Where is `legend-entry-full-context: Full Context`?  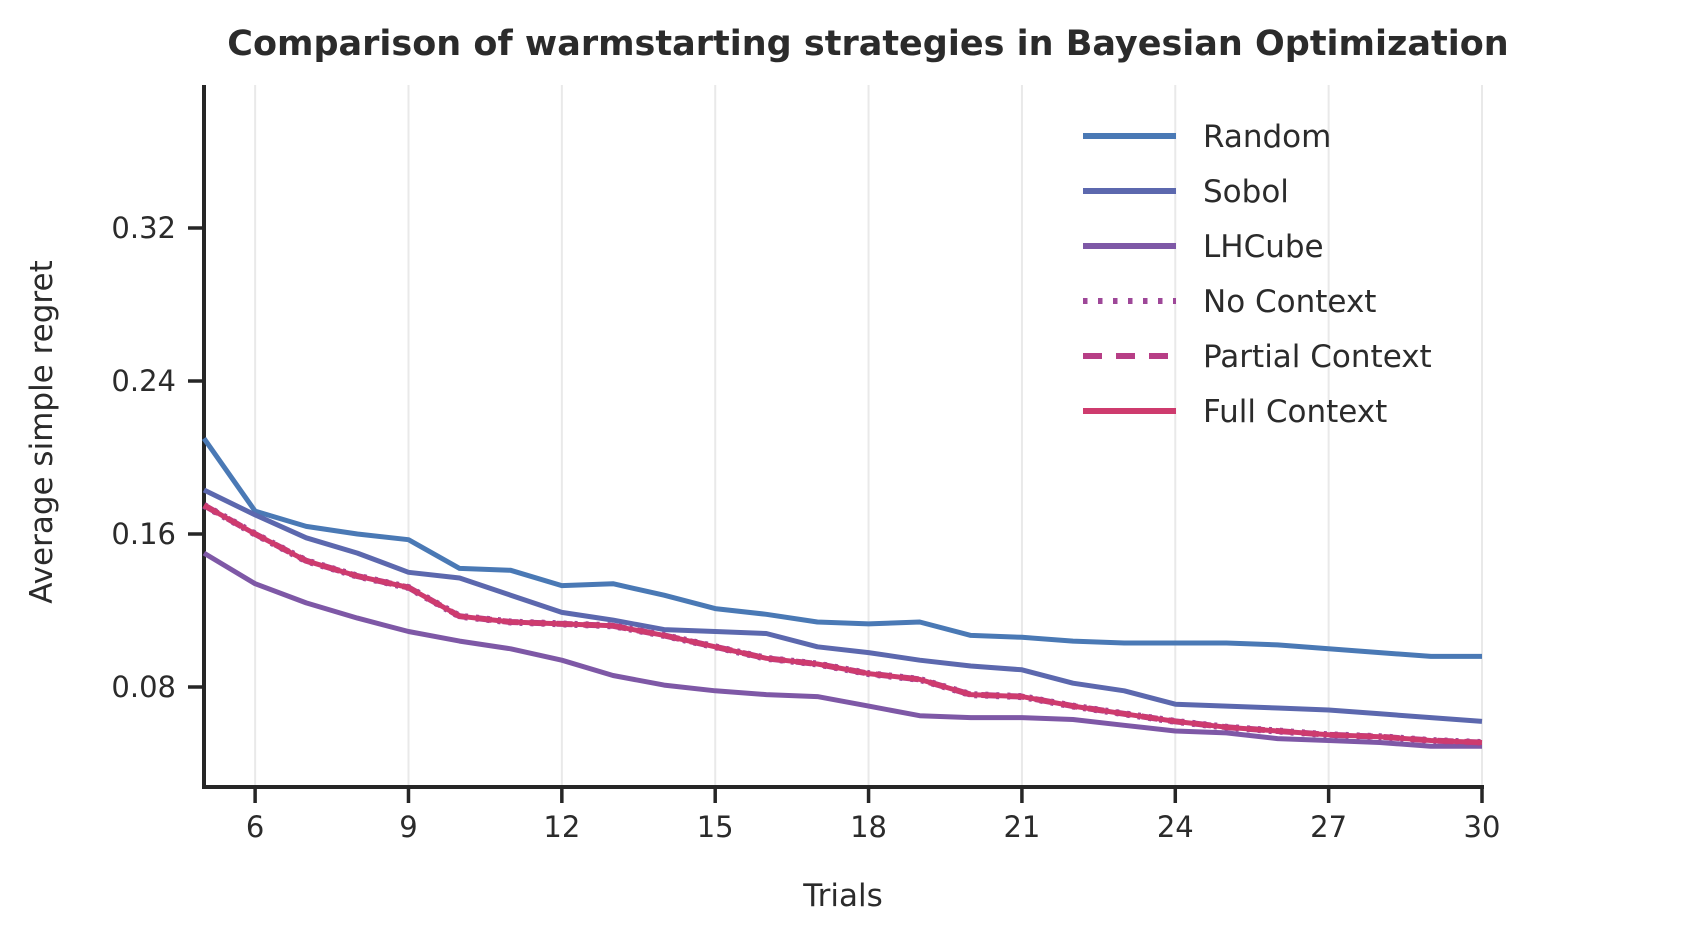
legend-entry-full-context: Full Context is located at coordinates (1235, 412).